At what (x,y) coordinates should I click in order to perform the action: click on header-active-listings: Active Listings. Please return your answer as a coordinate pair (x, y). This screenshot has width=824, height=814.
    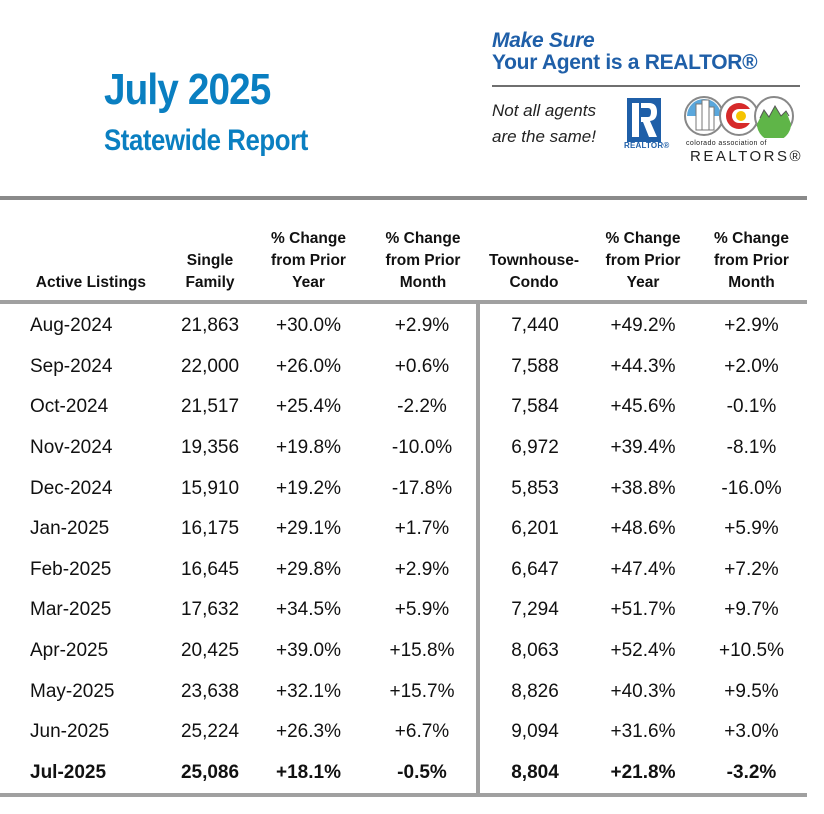
    Looking at the image, I should click on (85, 265).